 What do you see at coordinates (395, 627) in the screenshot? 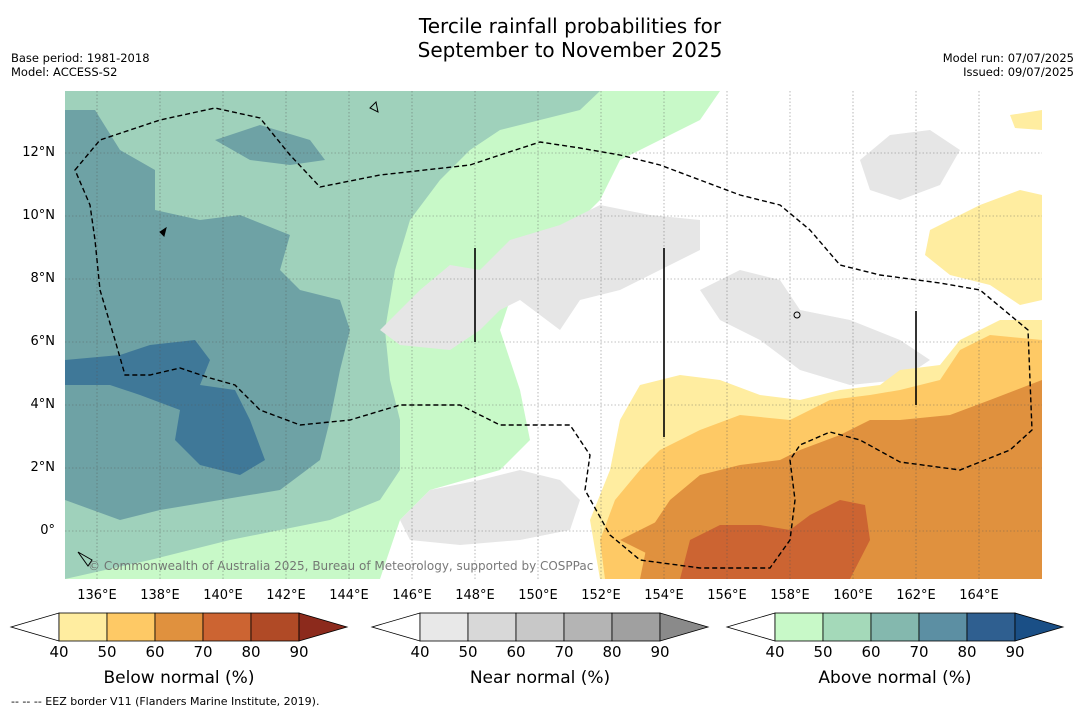
I see `near-colorbar-under-tip` at bounding box center [395, 627].